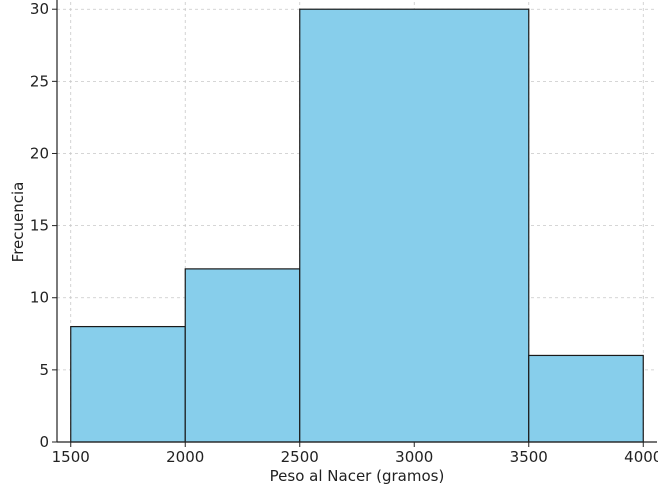 This screenshot has width=658, height=488. What do you see at coordinates (414, 457) in the screenshot?
I see `x-tick-label: 3000` at bounding box center [414, 457].